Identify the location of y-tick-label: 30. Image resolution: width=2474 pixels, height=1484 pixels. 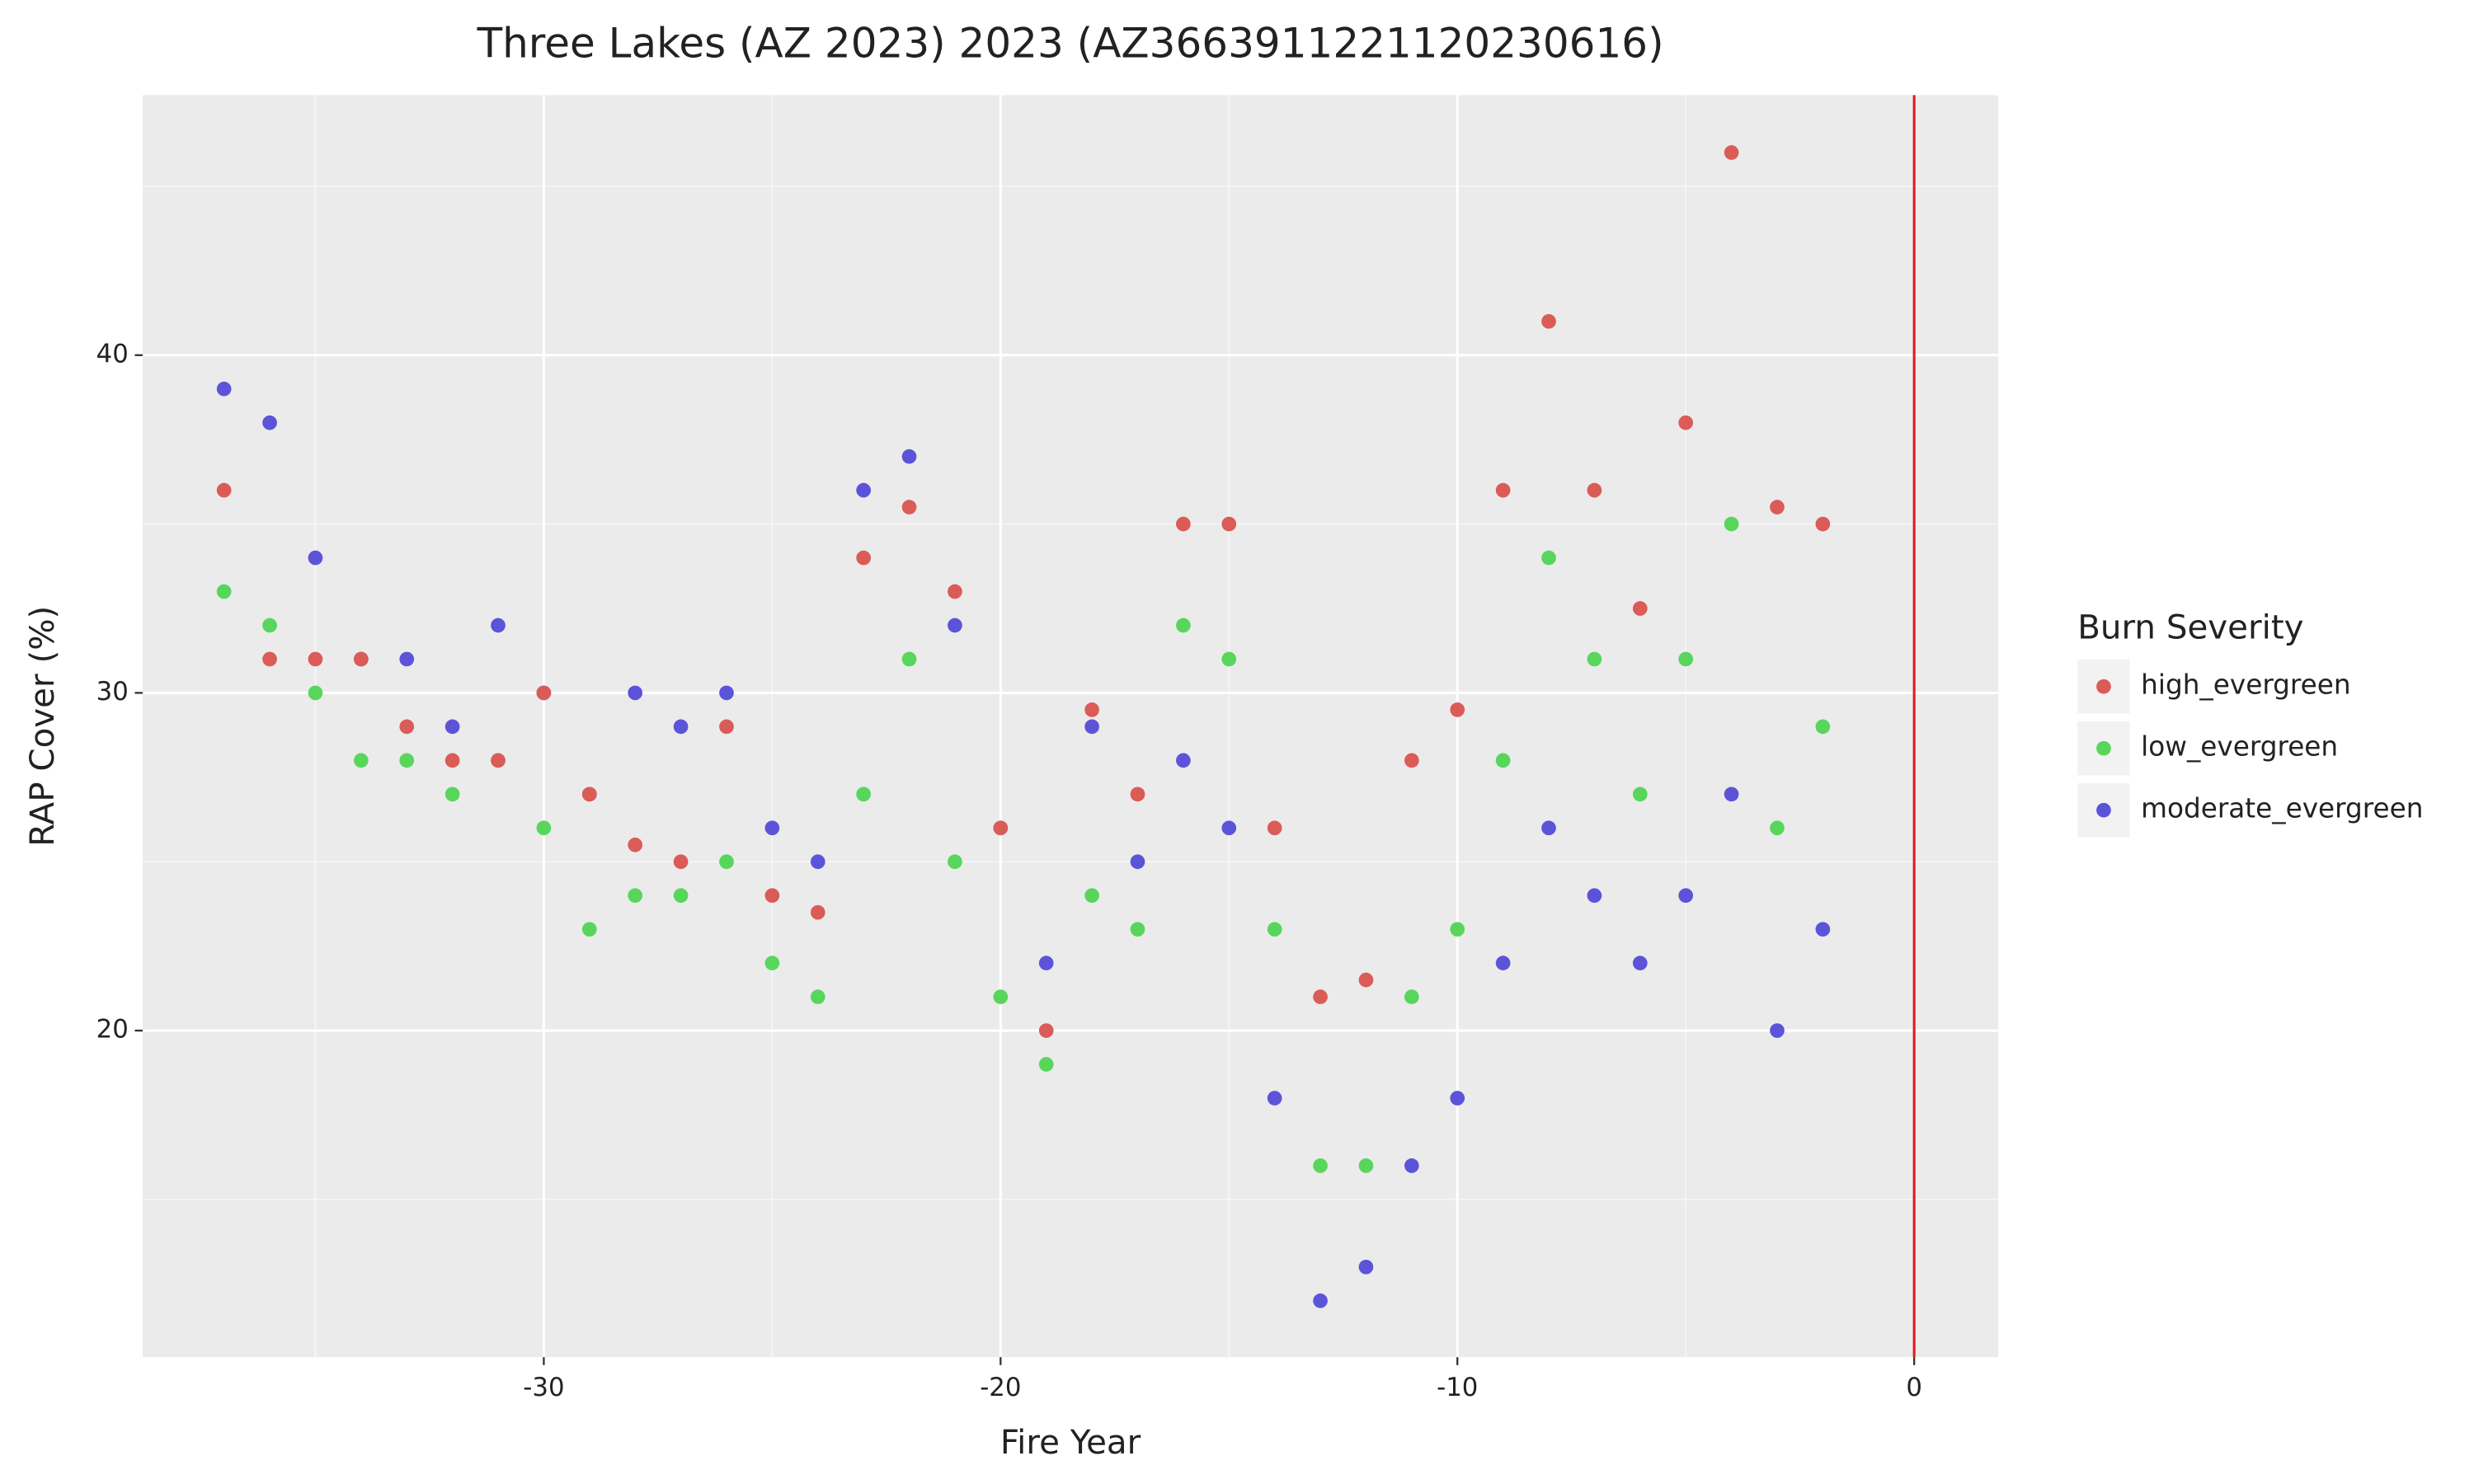
(112, 692).